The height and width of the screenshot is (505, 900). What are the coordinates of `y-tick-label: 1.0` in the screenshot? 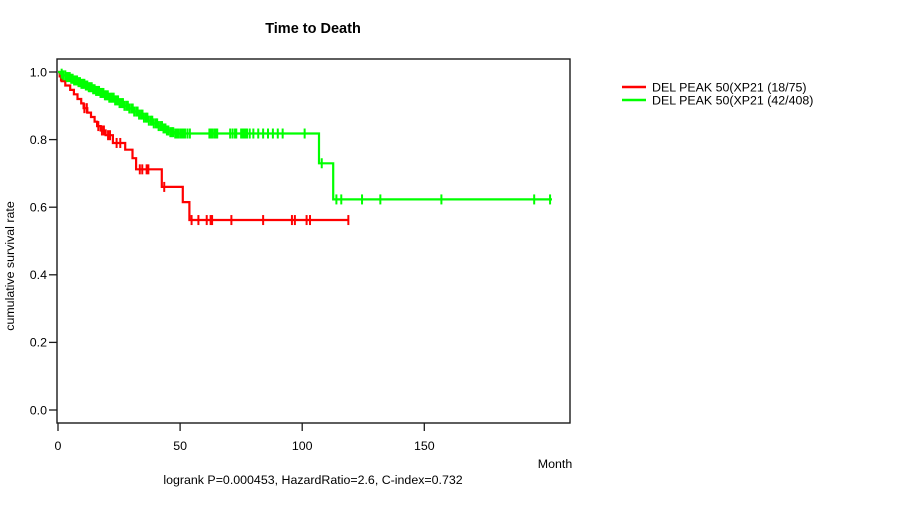 It's located at (38, 72).